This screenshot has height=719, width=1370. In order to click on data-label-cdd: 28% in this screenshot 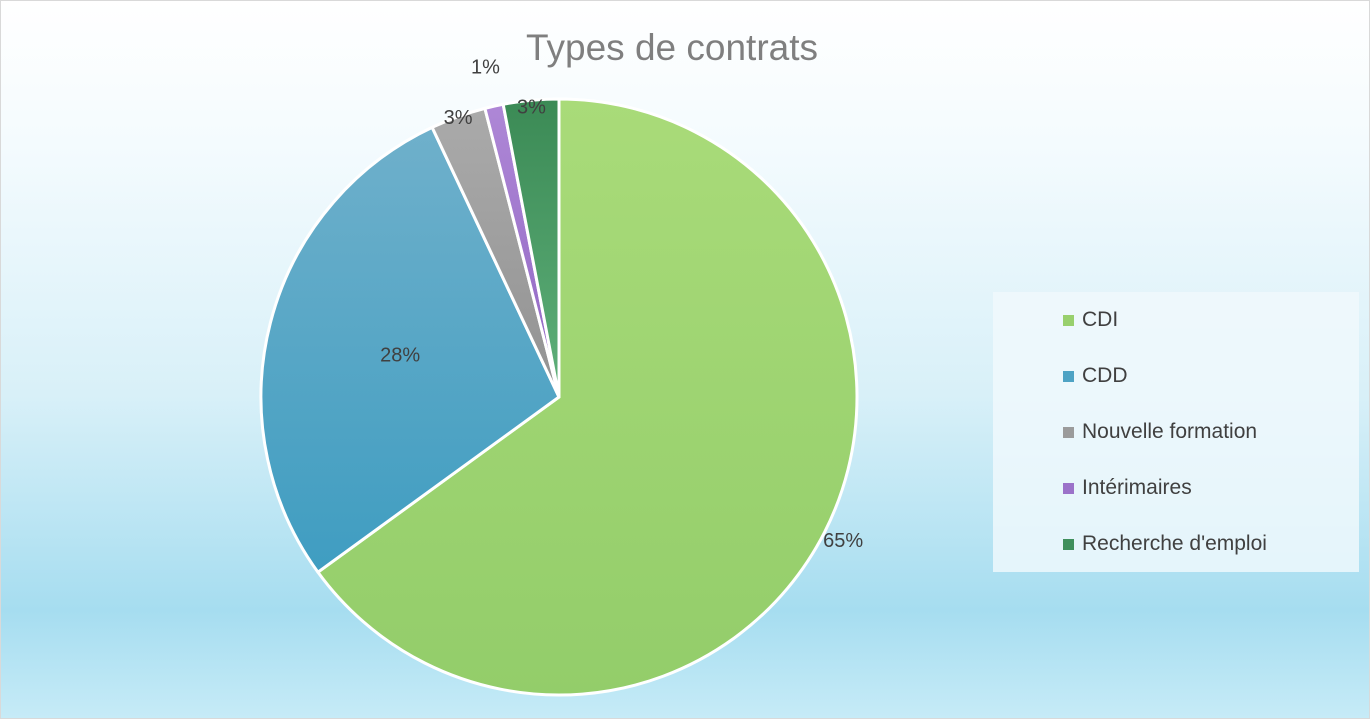, I will do `click(400, 355)`.